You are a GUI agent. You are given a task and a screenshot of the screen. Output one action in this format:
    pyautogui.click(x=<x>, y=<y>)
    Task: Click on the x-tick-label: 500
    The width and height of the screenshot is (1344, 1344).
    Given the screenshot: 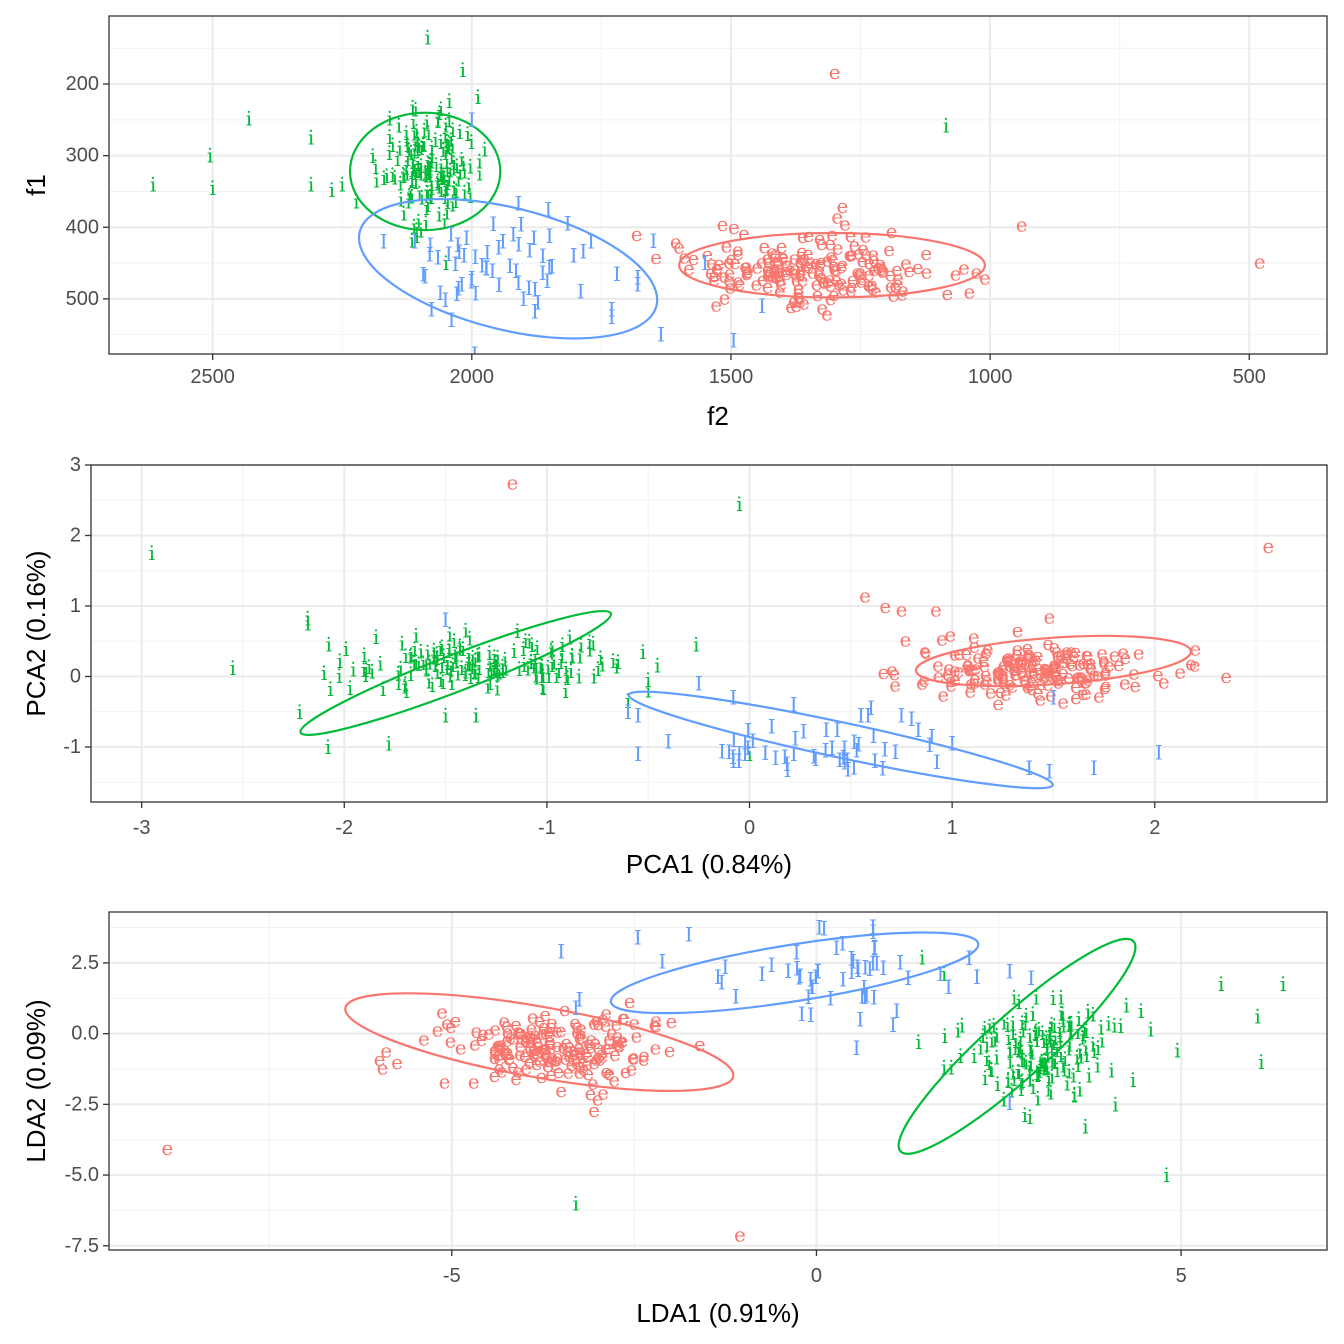 What is the action you would take?
    pyautogui.click(x=1249, y=377)
    